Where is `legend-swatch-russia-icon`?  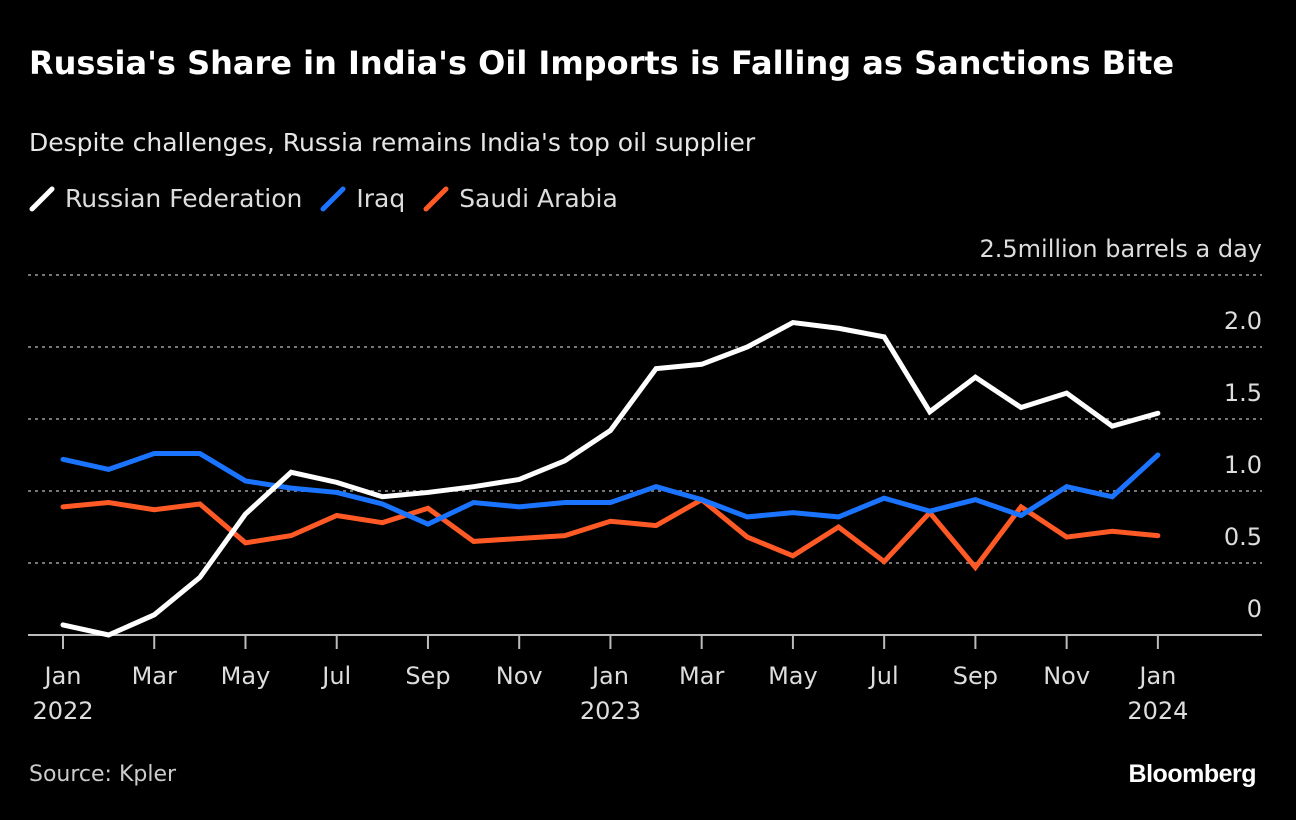 legend-swatch-russia-icon is located at coordinates (42, 198).